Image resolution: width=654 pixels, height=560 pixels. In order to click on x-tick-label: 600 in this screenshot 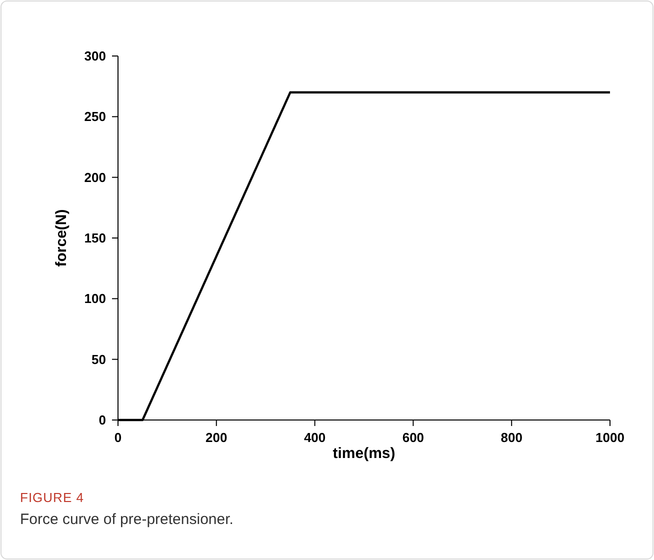, I will do `click(413, 437)`.